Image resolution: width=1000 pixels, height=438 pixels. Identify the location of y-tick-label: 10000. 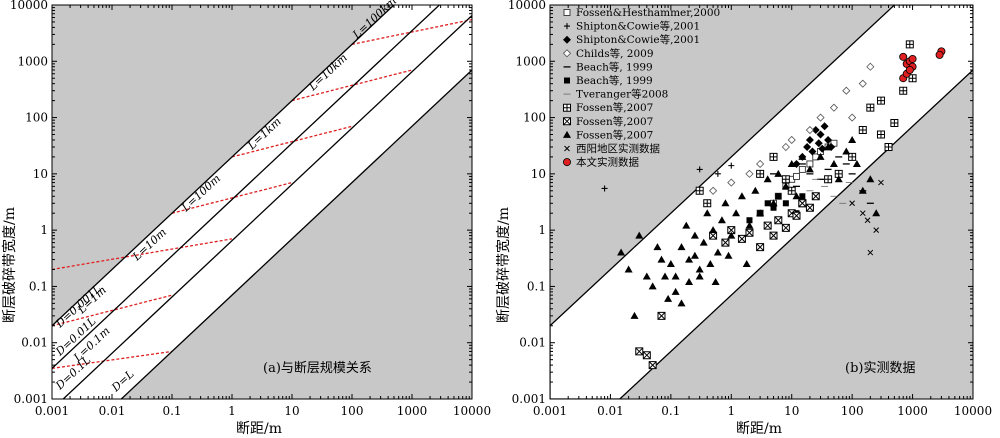
(527, 6).